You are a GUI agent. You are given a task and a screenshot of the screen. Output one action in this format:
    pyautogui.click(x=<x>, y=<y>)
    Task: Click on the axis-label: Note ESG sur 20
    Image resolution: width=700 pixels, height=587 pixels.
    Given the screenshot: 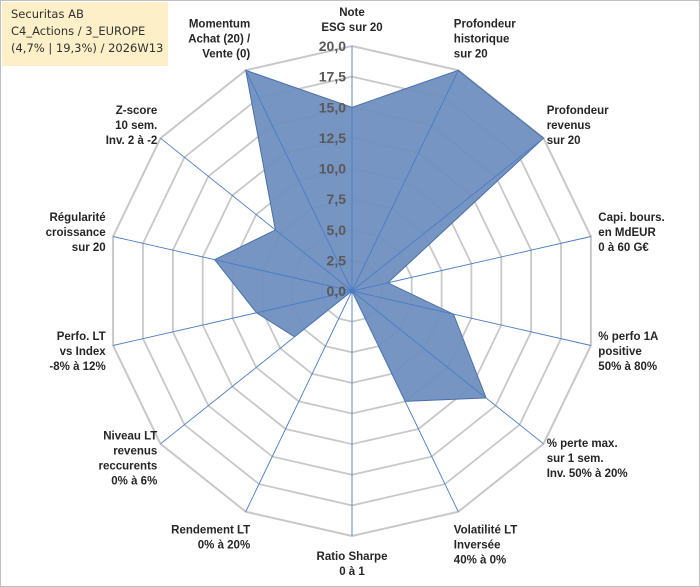 What is the action you would take?
    pyautogui.click(x=351, y=20)
    